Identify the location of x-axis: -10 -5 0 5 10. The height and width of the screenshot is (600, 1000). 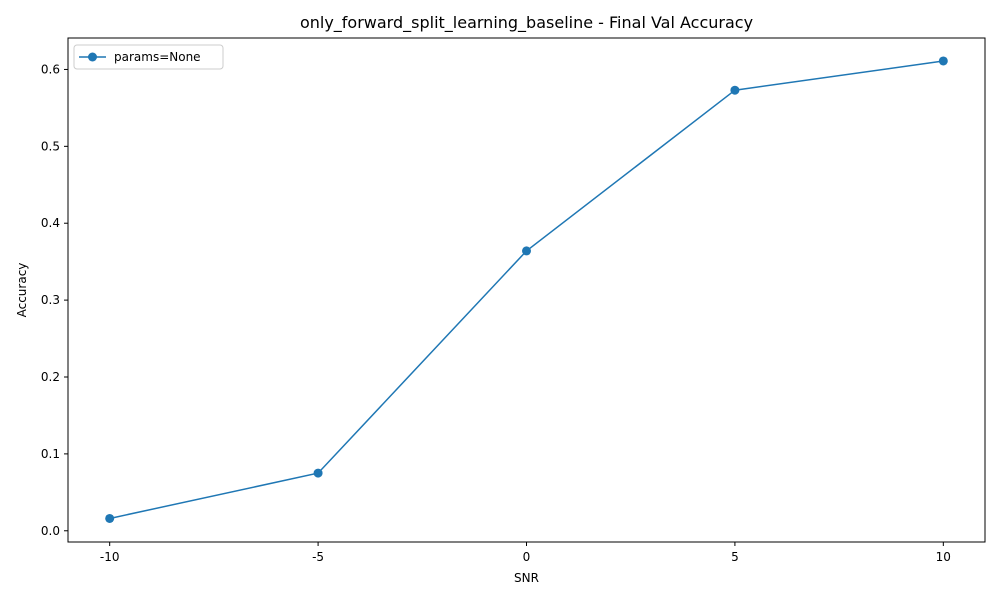
(525, 553).